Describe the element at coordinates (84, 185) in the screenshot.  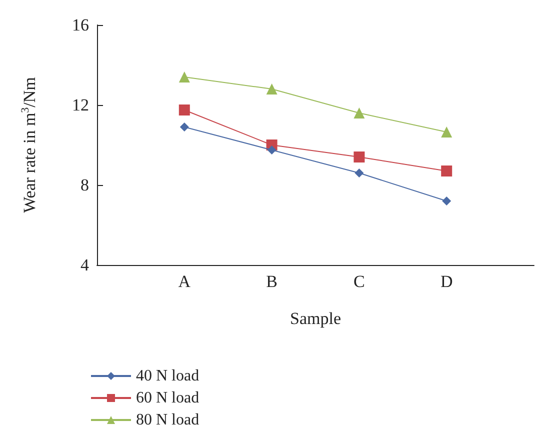
I see `y-tick-label: 8` at that location.